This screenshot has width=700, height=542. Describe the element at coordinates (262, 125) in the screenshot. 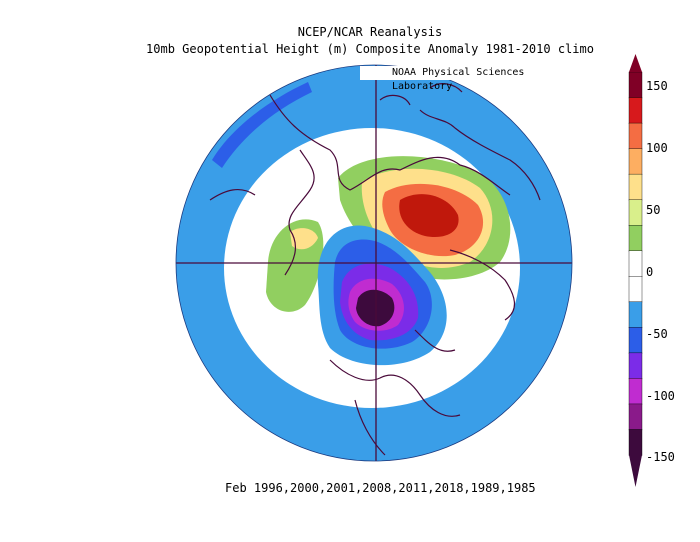

I see `negative-streak` at that location.